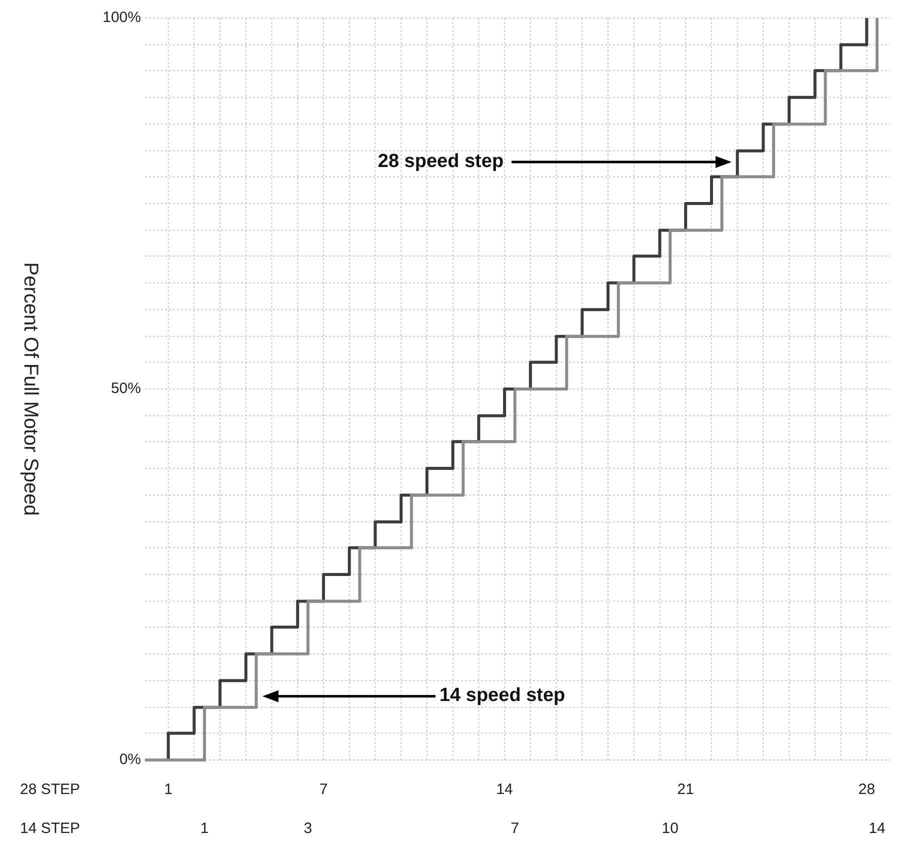 This screenshot has height=850, width=911. Describe the element at coordinates (125, 388) in the screenshot. I see `y-tick-label: 50%` at that location.